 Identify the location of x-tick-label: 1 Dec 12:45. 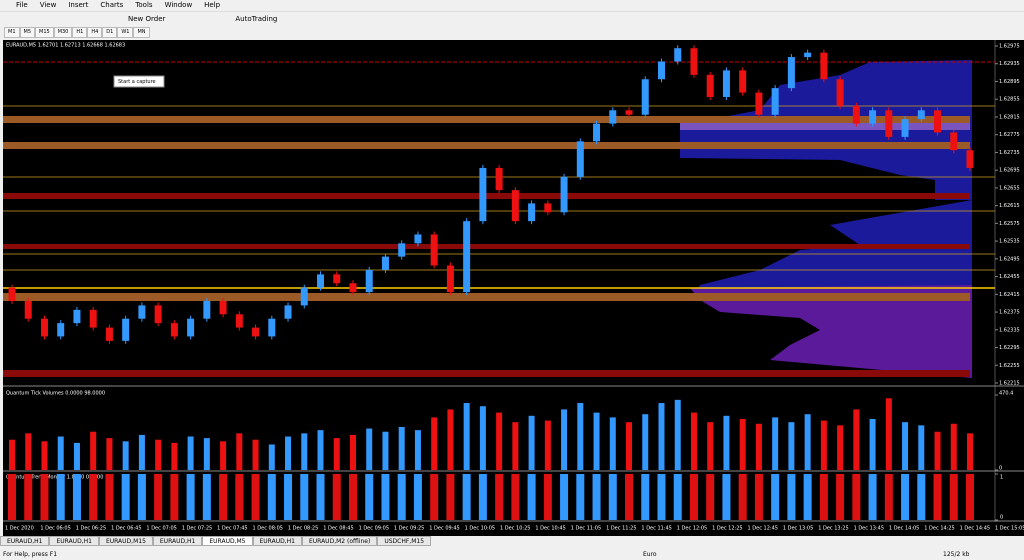
(763, 529).